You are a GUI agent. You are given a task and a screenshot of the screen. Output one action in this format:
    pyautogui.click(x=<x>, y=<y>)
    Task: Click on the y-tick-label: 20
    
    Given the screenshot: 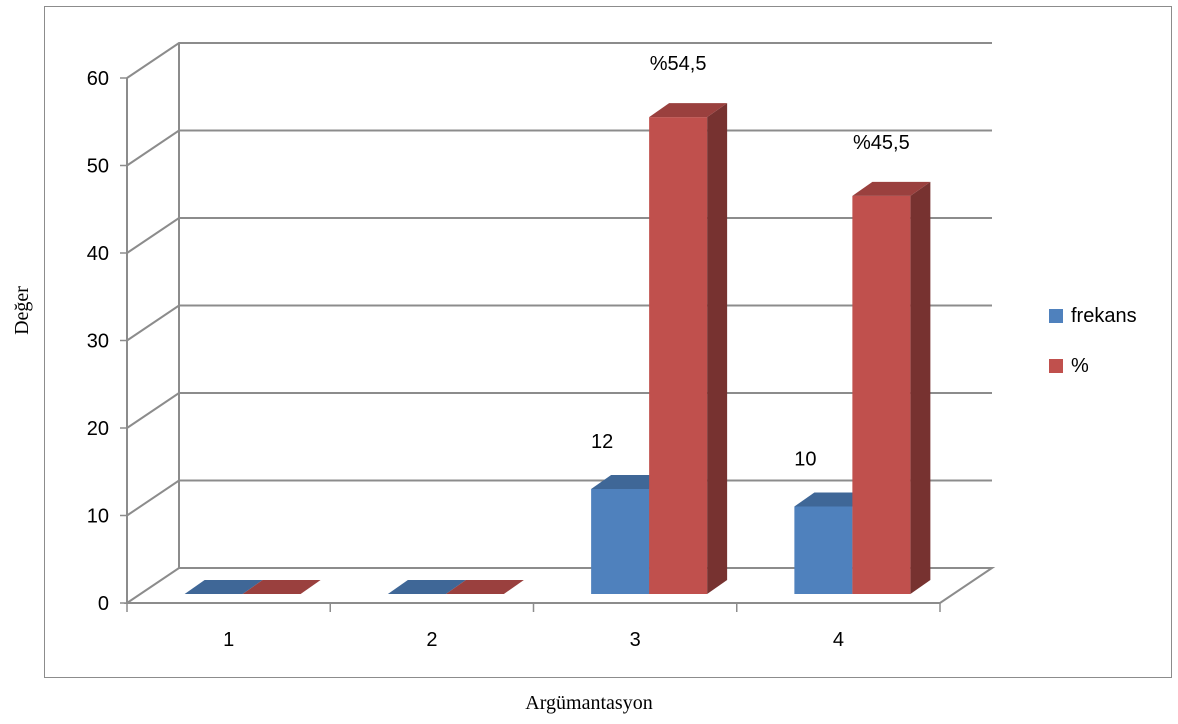 What is the action you would take?
    pyautogui.click(x=98, y=429)
    